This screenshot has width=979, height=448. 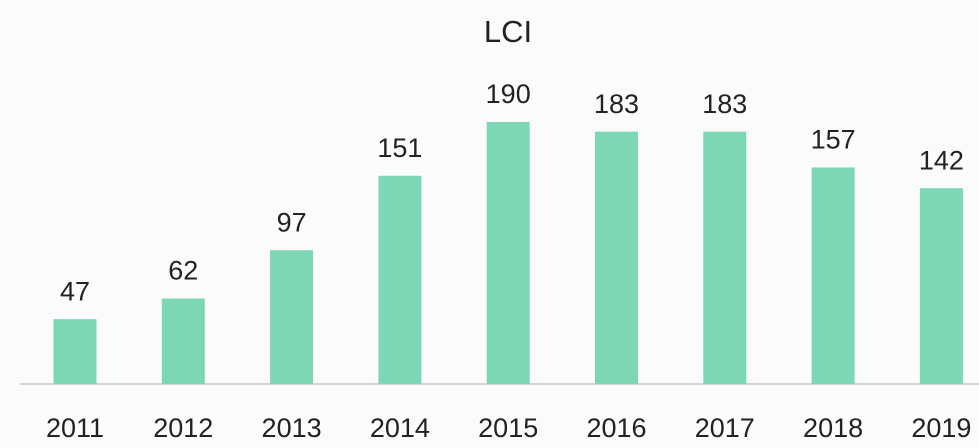 What do you see at coordinates (941, 160) in the screenshot?
I see `data-label: 142` at bounding box center [941, 160].